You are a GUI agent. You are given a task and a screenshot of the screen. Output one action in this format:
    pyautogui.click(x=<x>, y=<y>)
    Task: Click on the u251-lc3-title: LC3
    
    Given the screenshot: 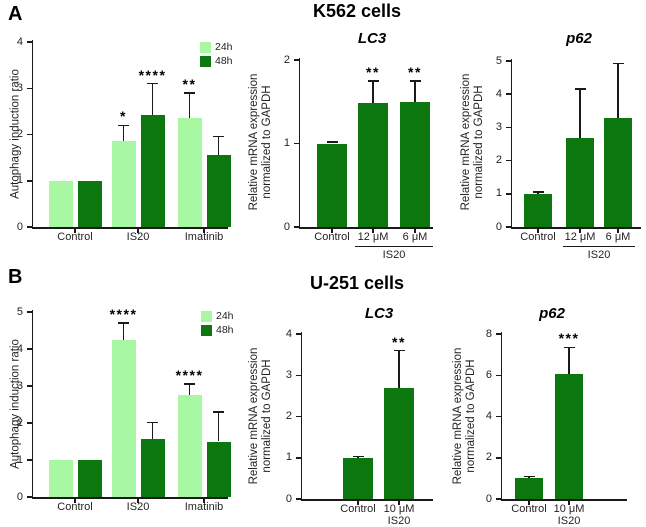 What is the action you would take?
    pyautogui.click(x=379, y=313)
    